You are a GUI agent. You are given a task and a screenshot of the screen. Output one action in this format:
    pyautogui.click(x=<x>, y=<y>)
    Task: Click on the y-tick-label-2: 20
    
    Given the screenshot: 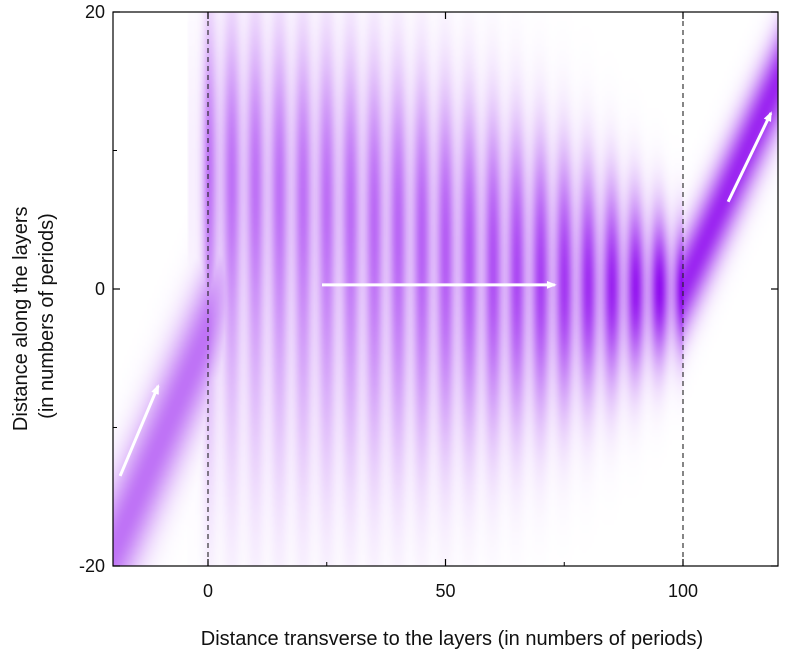 What is the action you would take?
    pyautogui.click(x=95, y=12)
    